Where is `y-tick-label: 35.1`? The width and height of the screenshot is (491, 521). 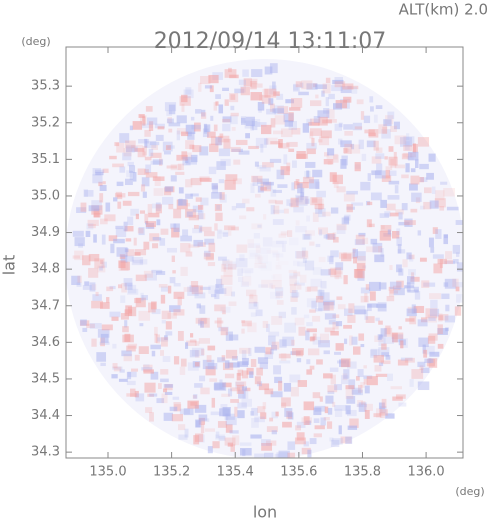
y-tick-label: 35.1 is located at coordinates (45, 159).